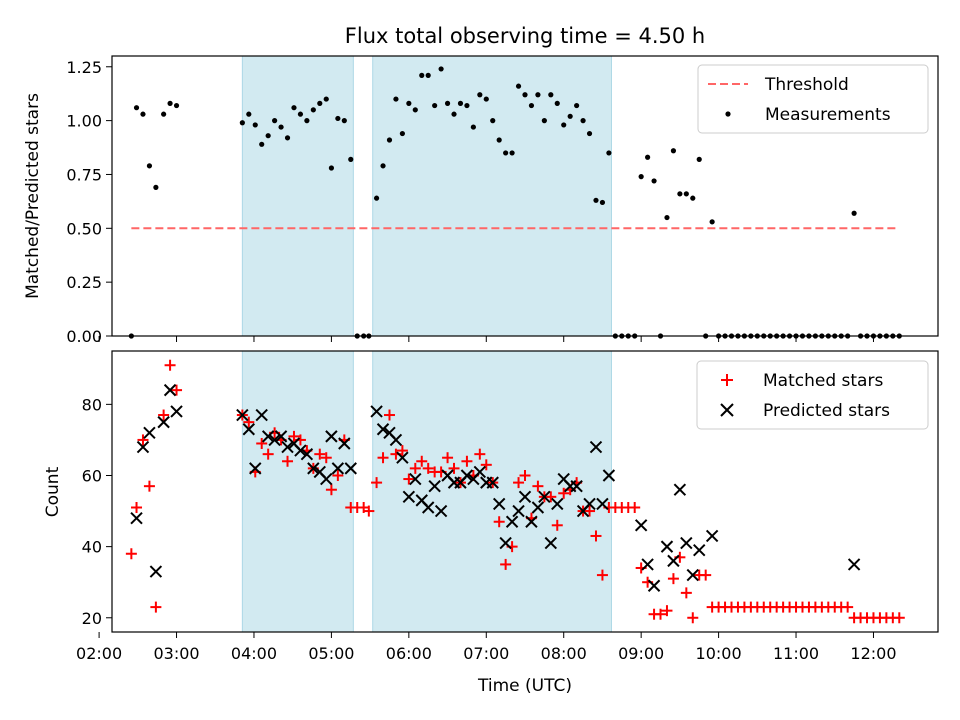  I want to click on legend-predicted-label: Predicted stars, so click(826, 411).